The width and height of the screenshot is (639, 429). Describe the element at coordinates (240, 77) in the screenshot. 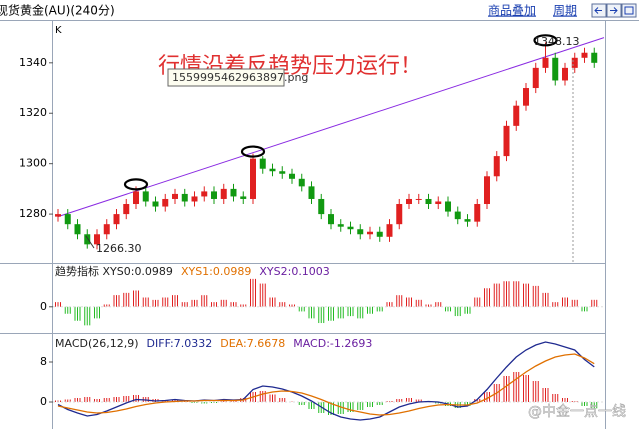

I see `tooltip-text: 1559995462963897.png` at that location.